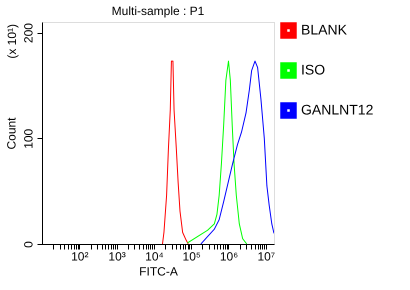 The width and height of the screenshot is (410, 290). I want to click on text: (x 10¹), so click(12, 41).